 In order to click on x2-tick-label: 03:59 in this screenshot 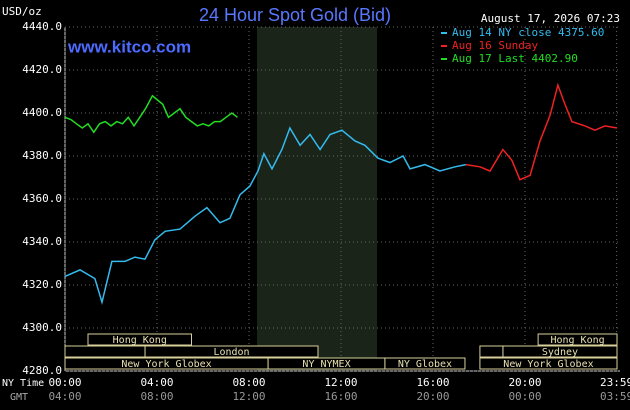, I will do `click(615, 396)`.